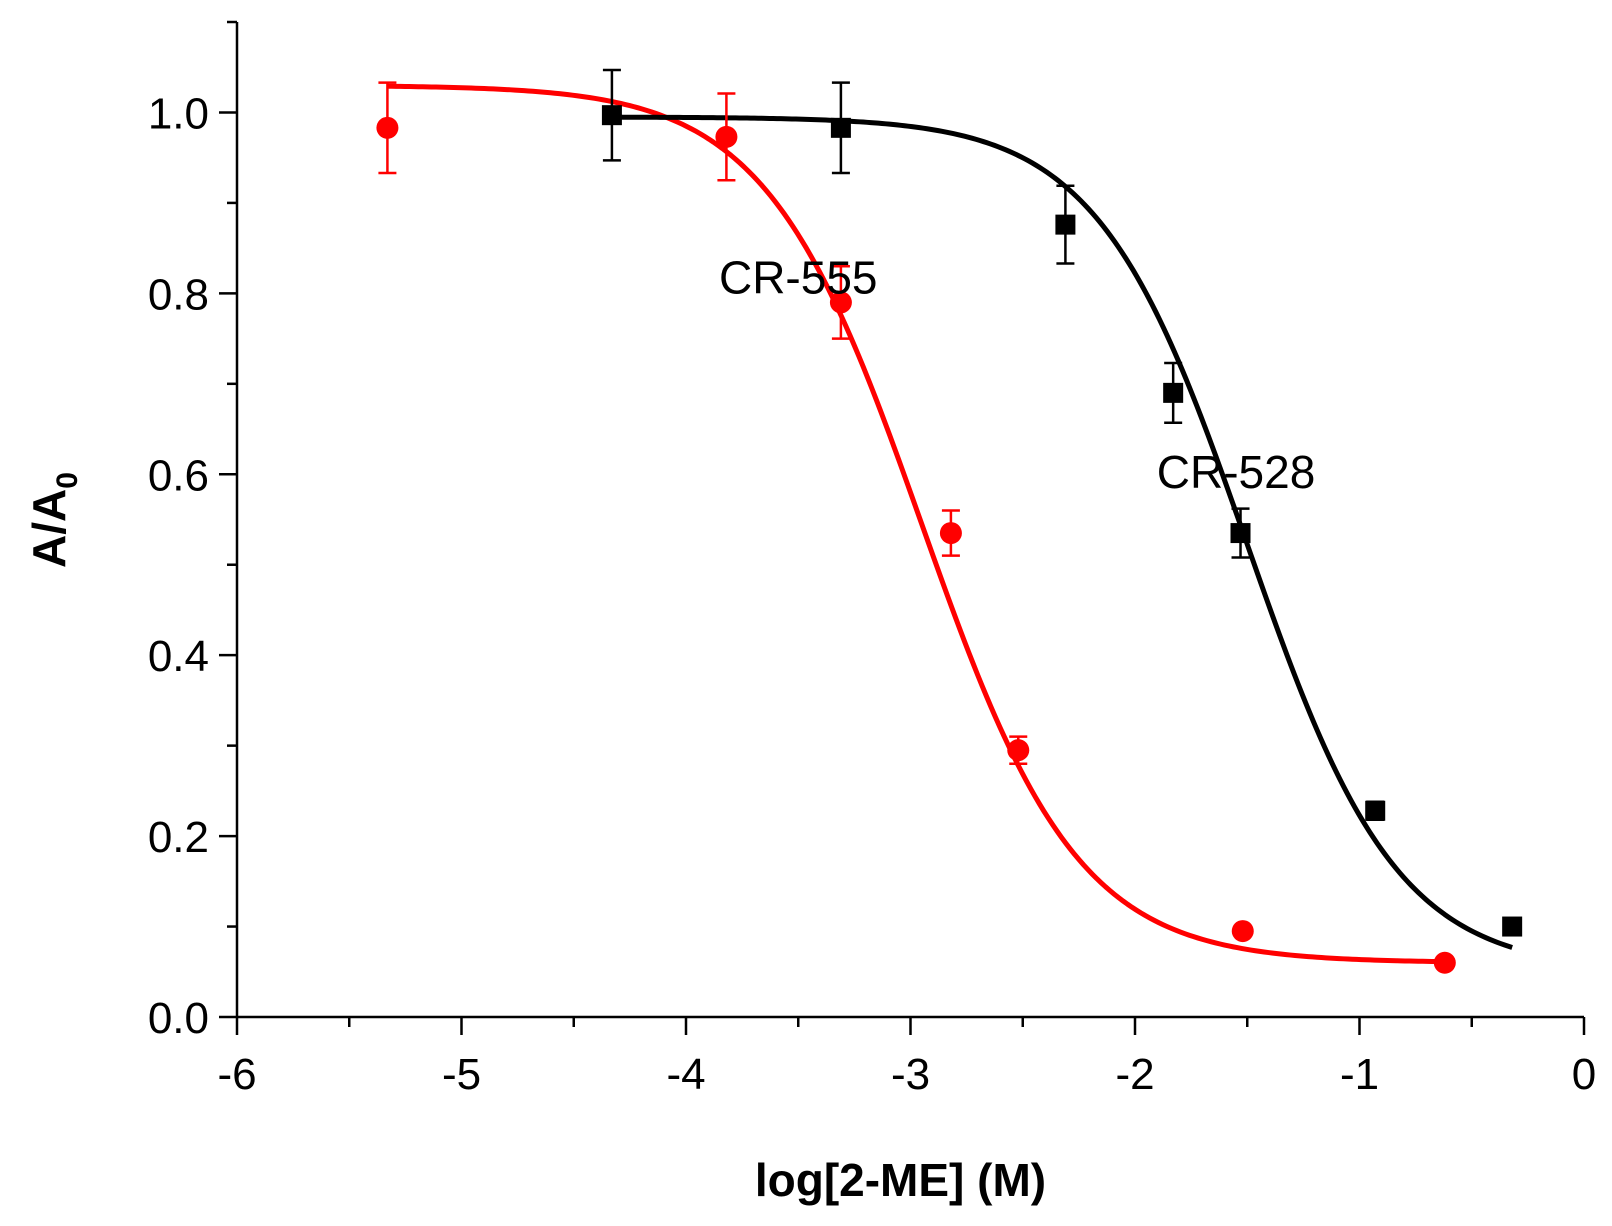 The width and height of the screenshot is (1612, 1226). Describe the element at coordinates (798, 277) in the screenshot. I see `series-label-cr-555: CR-555` at that location.